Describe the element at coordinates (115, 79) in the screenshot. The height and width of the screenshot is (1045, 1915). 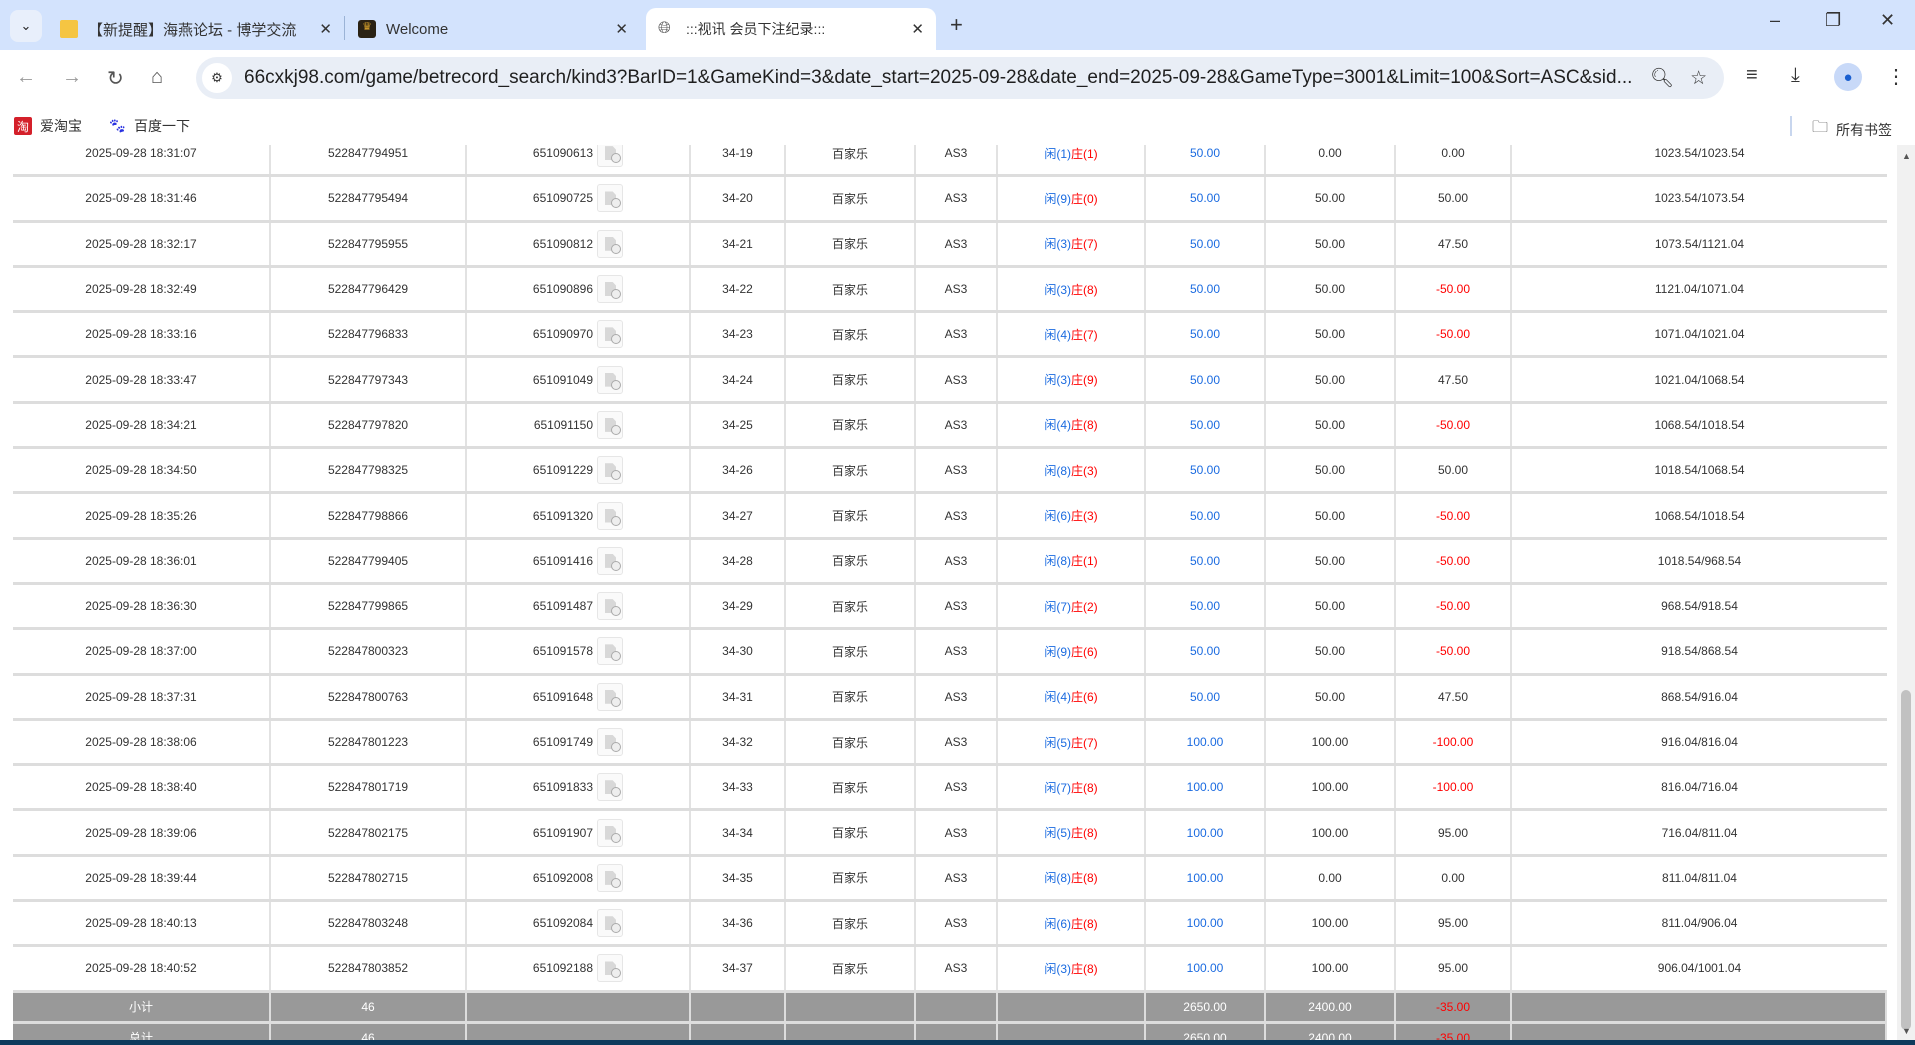
I see `reload-button: ↻` at that location.